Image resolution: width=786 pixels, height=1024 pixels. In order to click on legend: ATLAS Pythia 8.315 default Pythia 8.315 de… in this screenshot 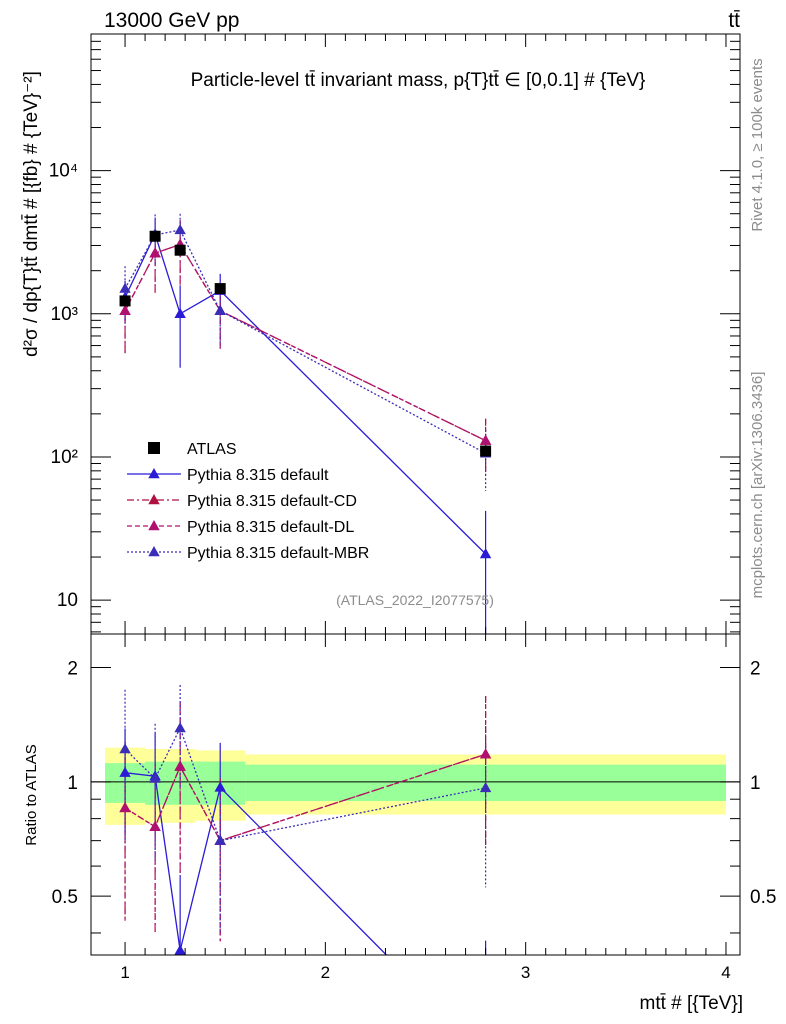, I will do `click(248, 501)`.